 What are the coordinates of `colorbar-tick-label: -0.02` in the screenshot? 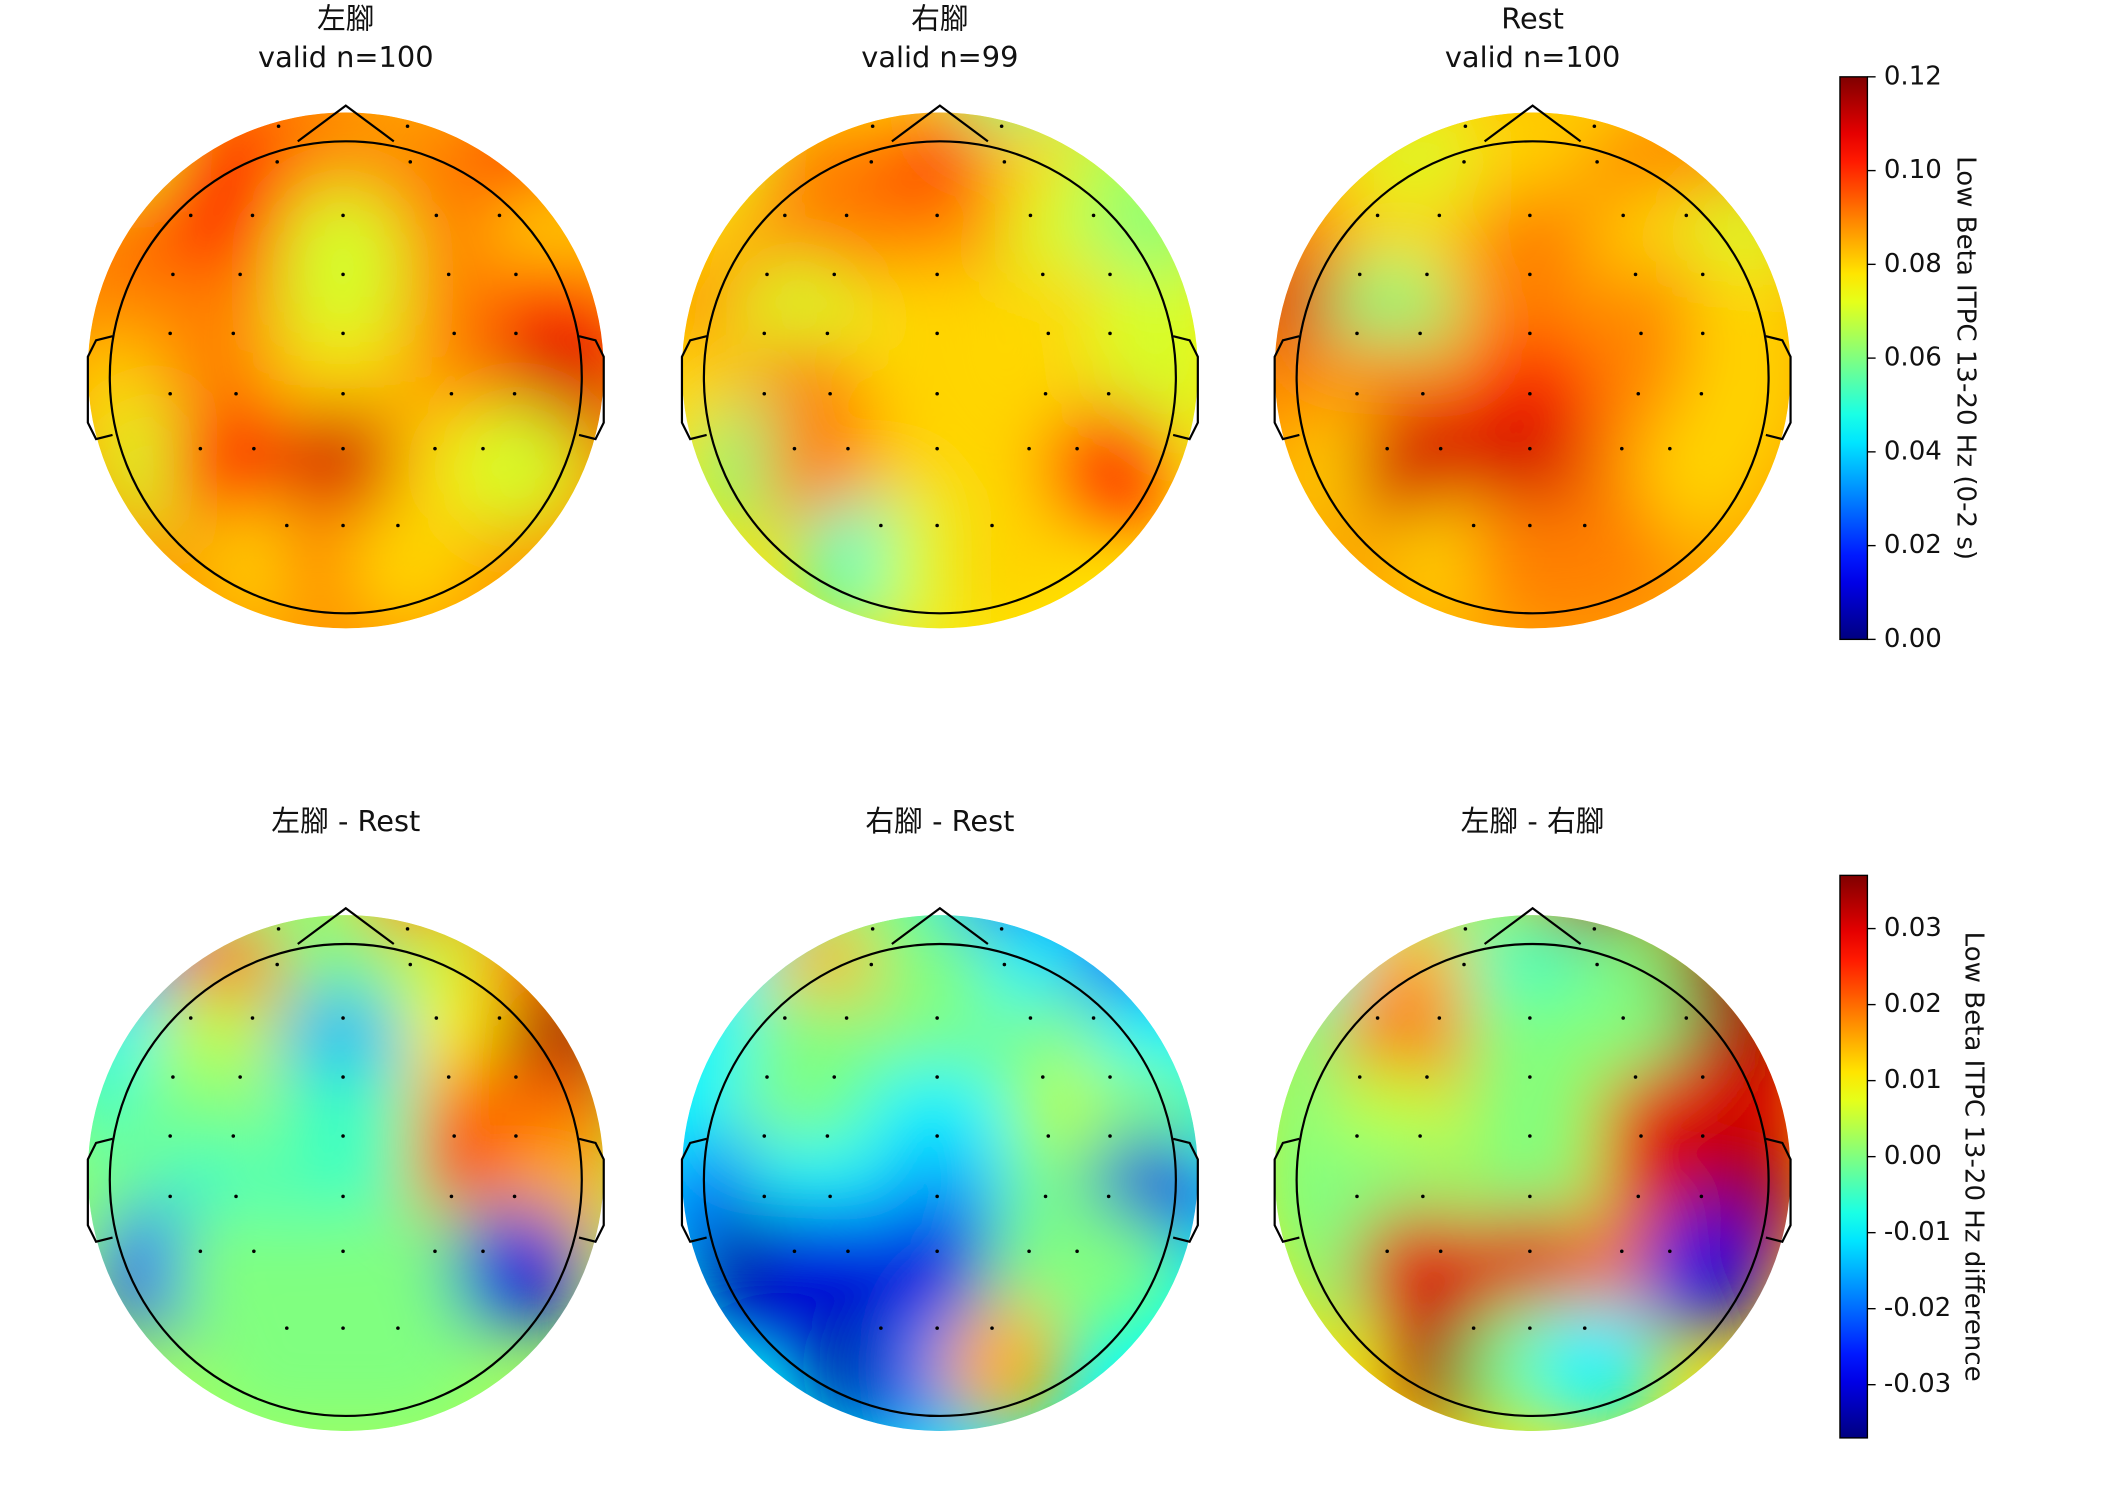 It's located at (1917, 1308).